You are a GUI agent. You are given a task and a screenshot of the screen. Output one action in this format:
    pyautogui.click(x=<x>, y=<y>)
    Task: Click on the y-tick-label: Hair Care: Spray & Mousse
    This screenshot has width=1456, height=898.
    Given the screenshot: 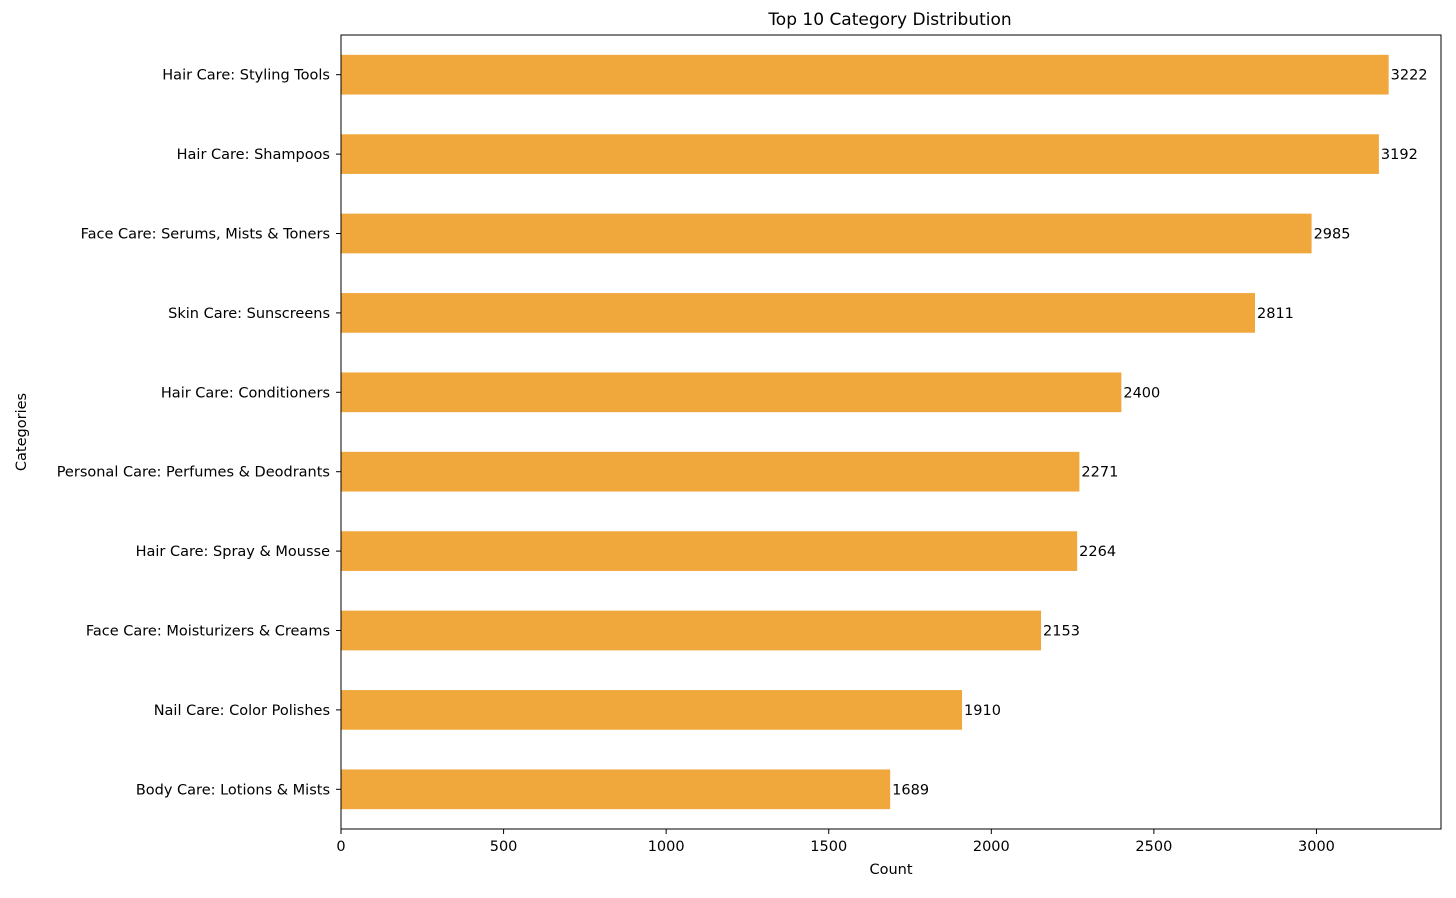 What is the action you would take?
    pyautogui.click(x=233, y=552)
    